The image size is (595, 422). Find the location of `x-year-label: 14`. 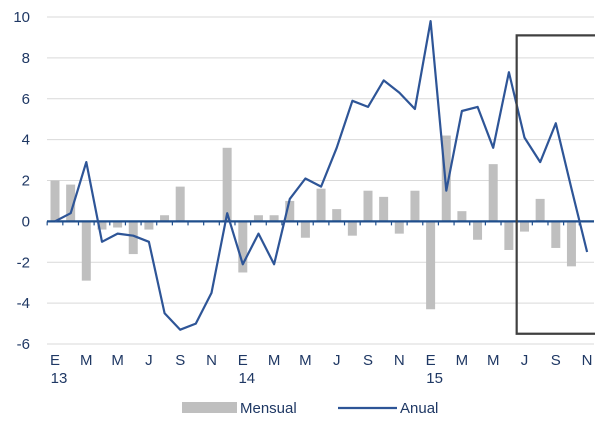

x-year-label: 14 is located at coordinates (246, 378).